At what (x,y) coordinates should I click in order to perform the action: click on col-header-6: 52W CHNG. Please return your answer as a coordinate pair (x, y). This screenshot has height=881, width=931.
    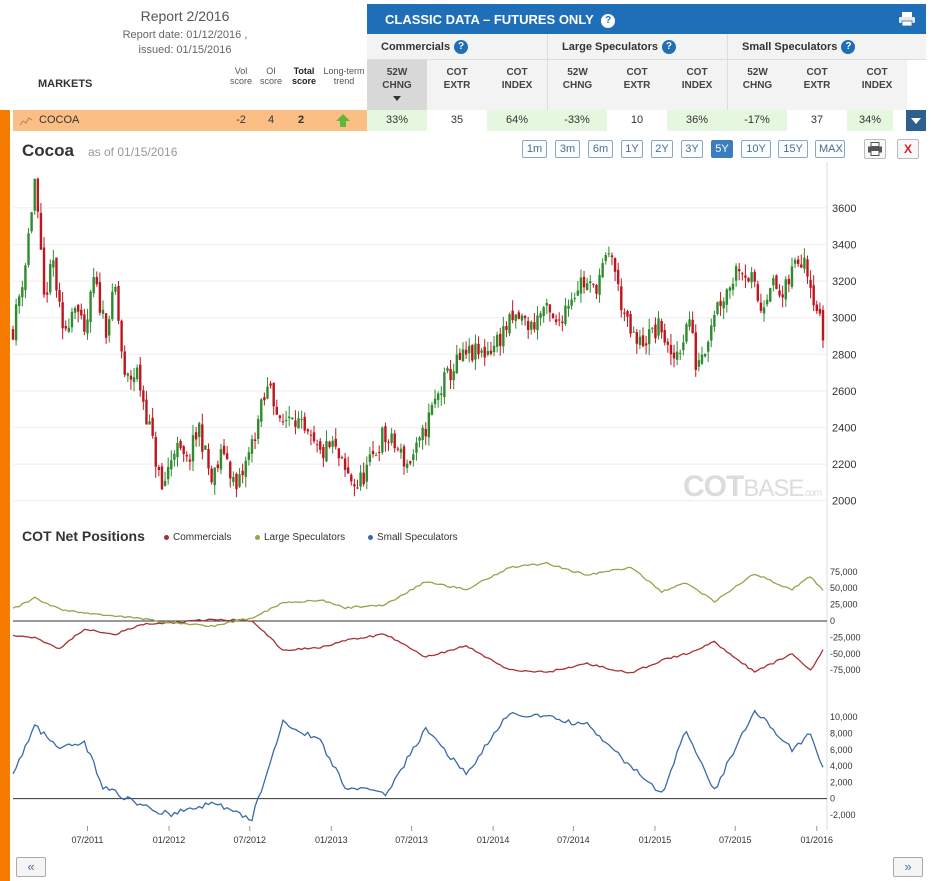
    Looking at the image, I should click on (757, 85).